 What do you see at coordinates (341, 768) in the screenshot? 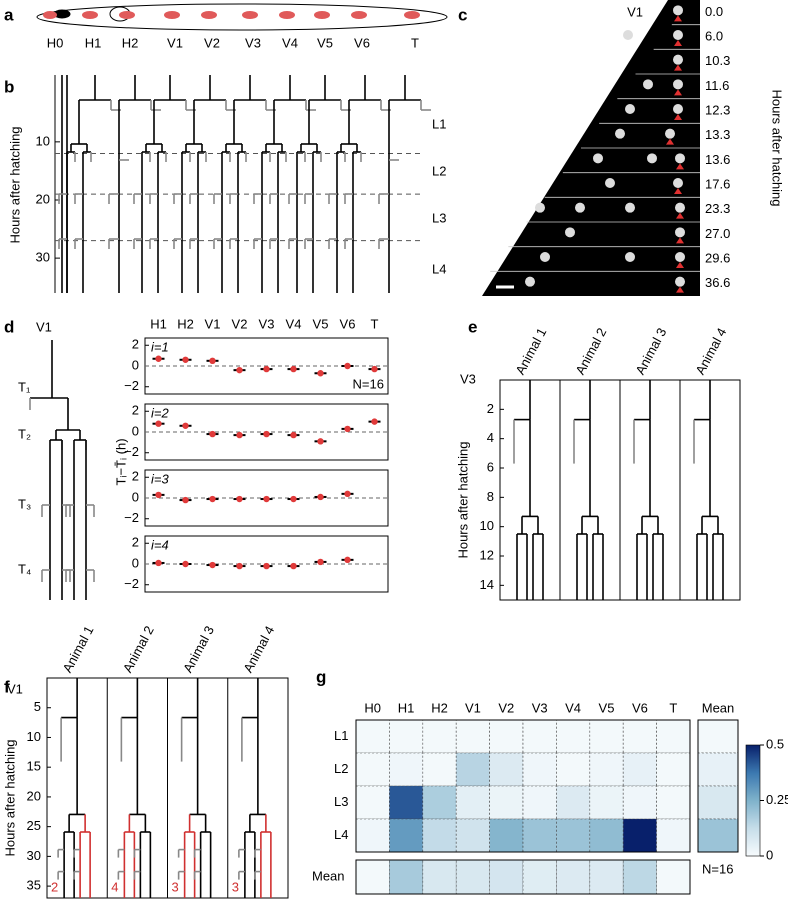
I see `row-label: L2` at bounding box center [341, 768].